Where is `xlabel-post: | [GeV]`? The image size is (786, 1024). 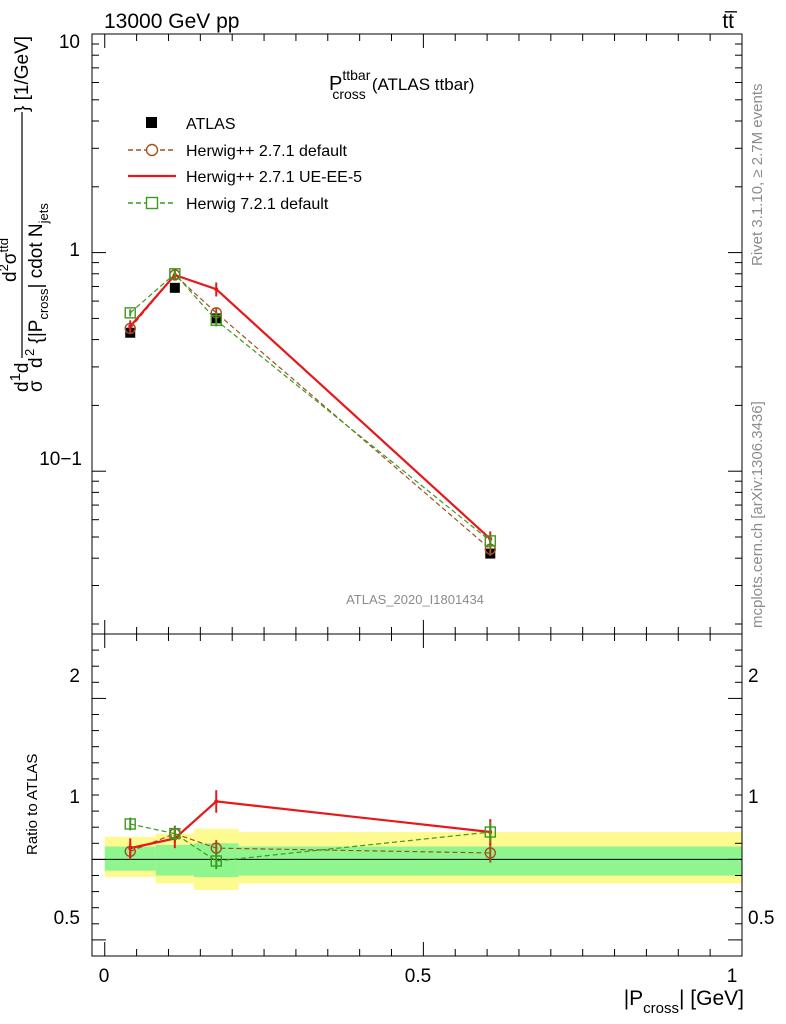
xlabel-post: | [GeV] is located at coordinates (711, 998).